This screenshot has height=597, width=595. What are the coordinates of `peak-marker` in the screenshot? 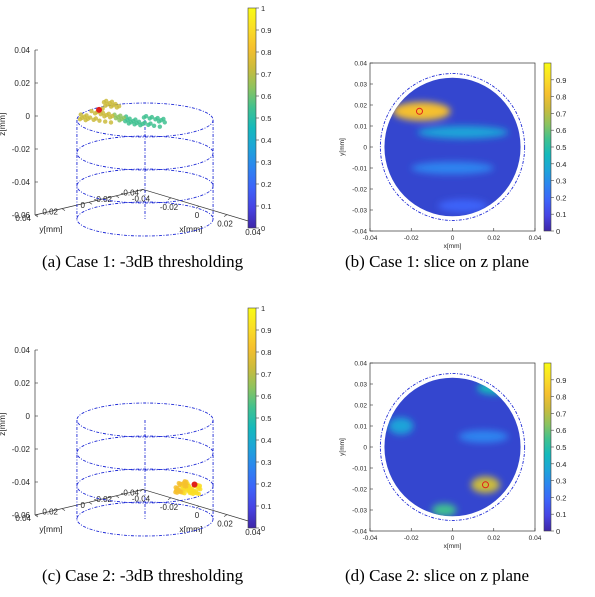 It's located at (419, 111).